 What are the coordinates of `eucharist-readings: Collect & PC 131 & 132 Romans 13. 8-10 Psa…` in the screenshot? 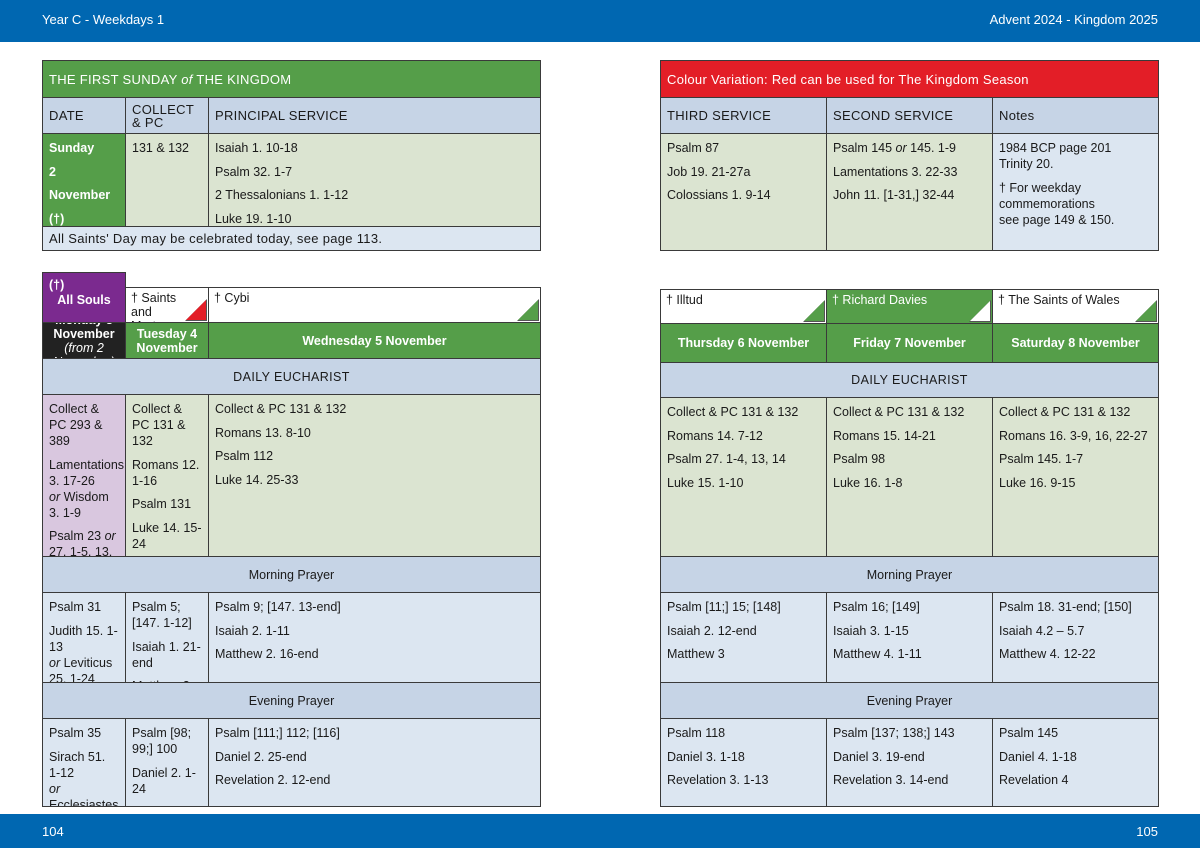 It's located at (374, 475).